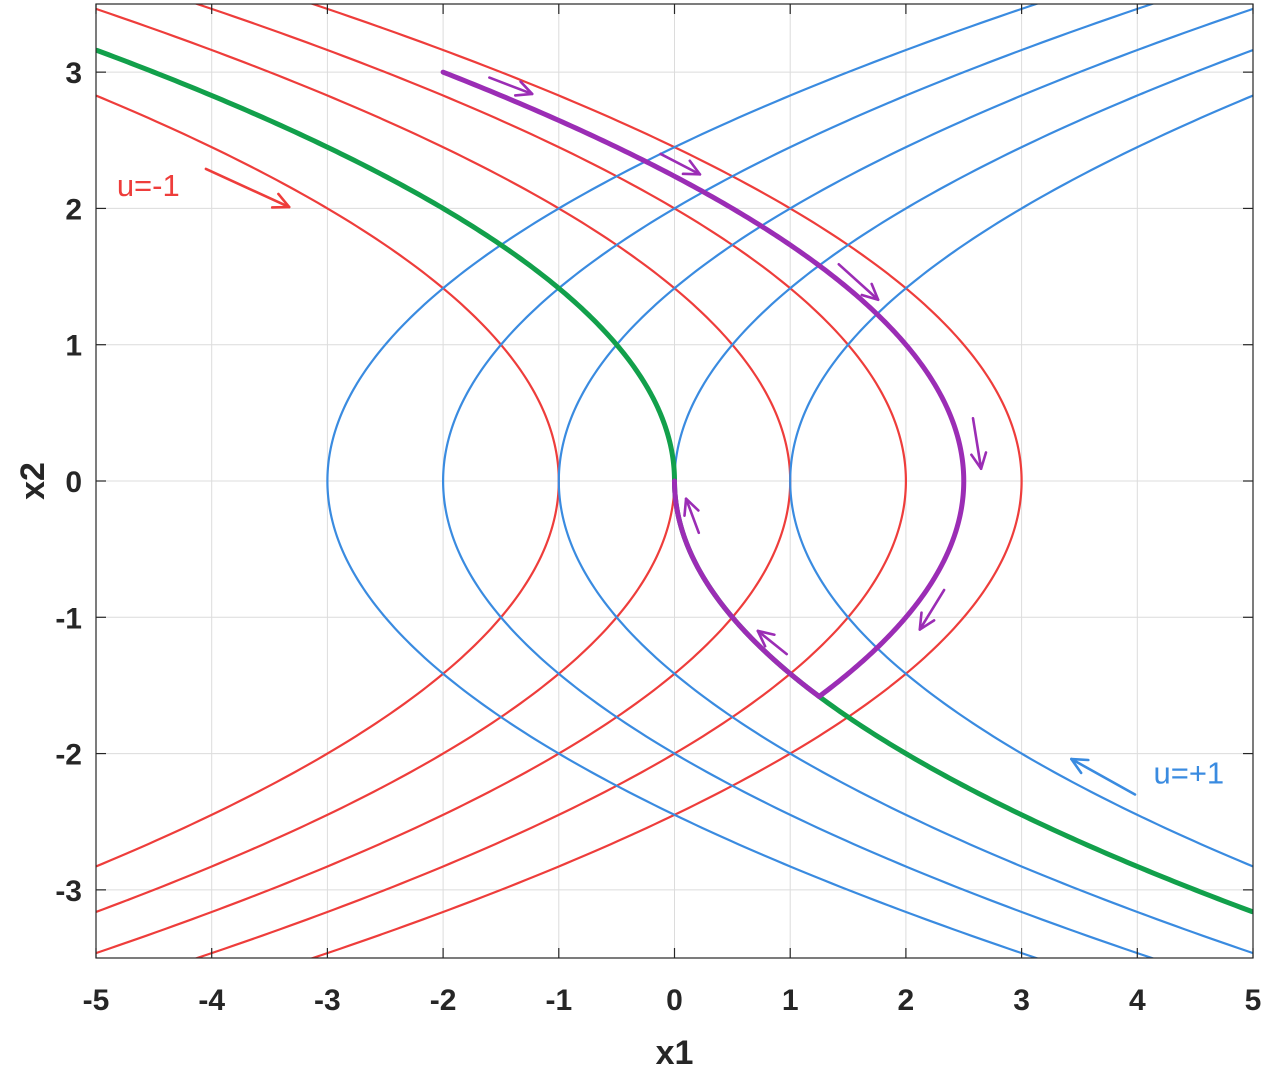 The height and width of the screenshot is (1068, 1264). What do you see at coordinates (247, 188) in the screenshot?
I see `u-minus-arrow` at bounding box center [247, 188].